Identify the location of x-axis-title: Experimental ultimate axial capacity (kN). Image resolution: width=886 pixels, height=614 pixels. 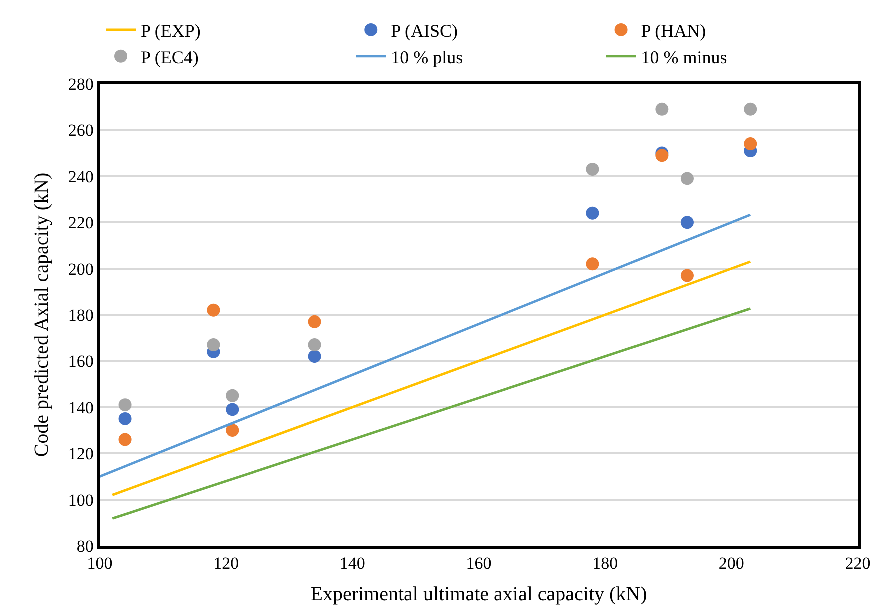
(479, 595).